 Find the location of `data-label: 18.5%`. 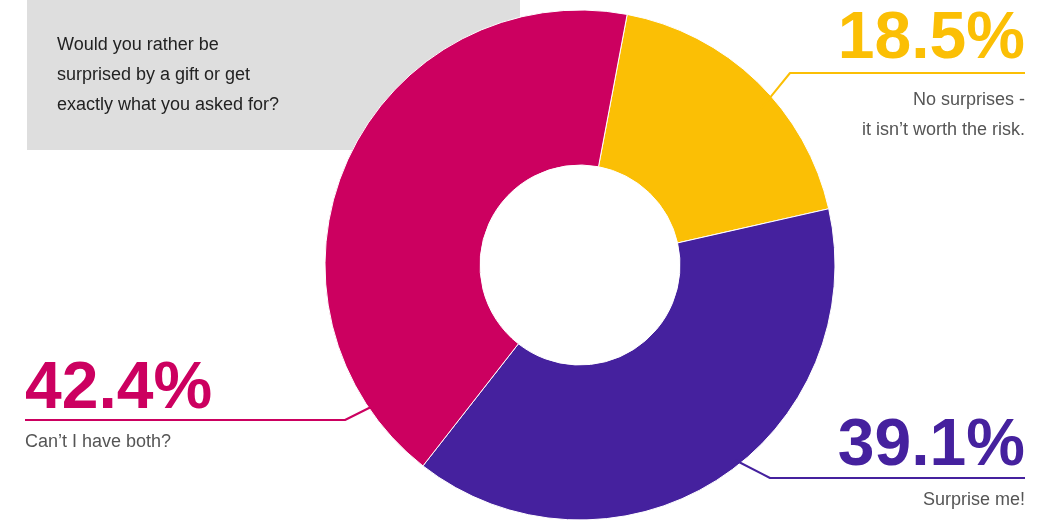

data-label: 18.5% is located at coordinates (931, 36).